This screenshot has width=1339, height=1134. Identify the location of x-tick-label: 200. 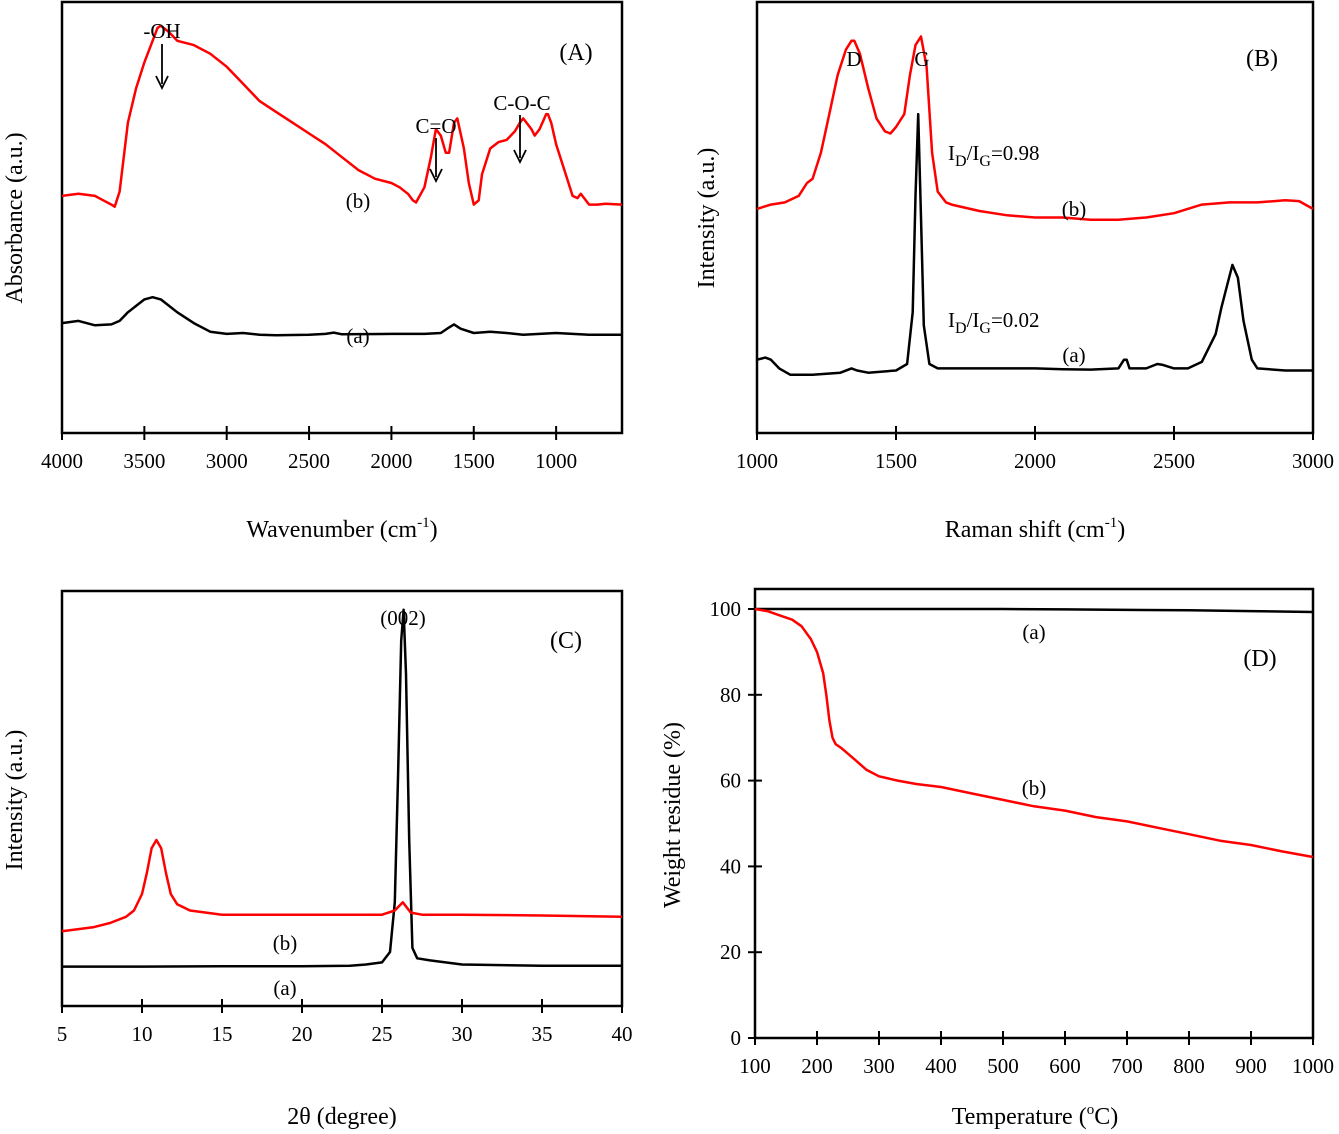
(817, 1066).